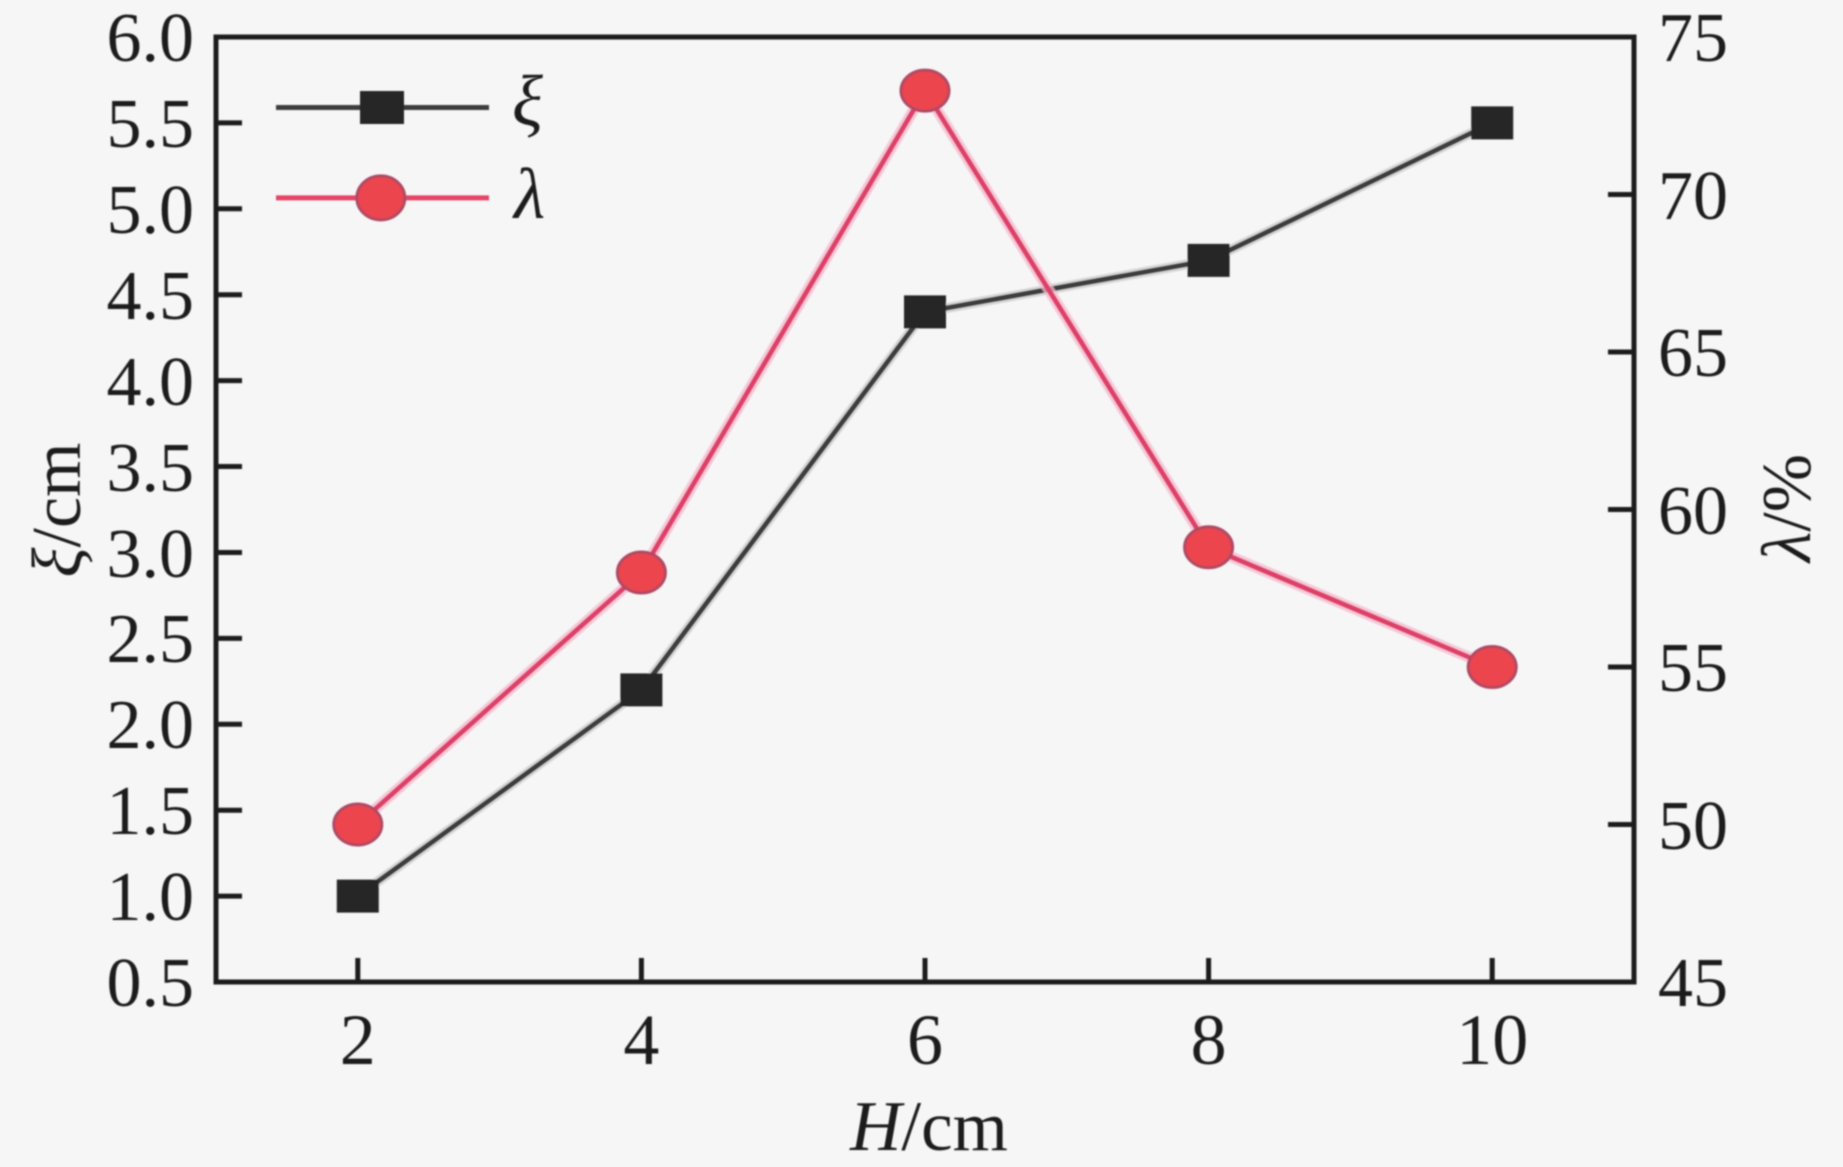 The width and height of the screenshot is (1843, 1167). What do you see at coordinates (1693, 826) in the screenshot?
I see `svg-text: 50` at bounding box center [1693, 826].